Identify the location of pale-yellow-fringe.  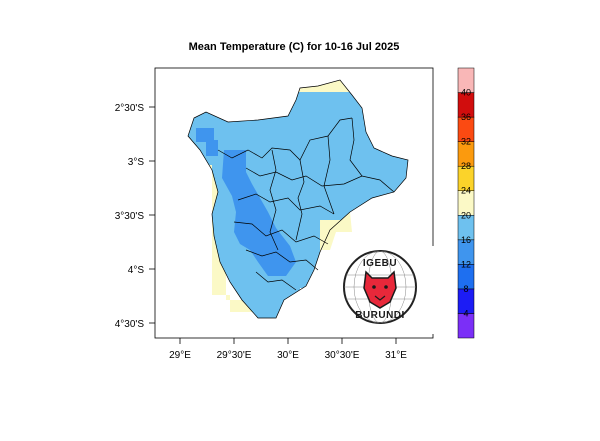
(282, 201).